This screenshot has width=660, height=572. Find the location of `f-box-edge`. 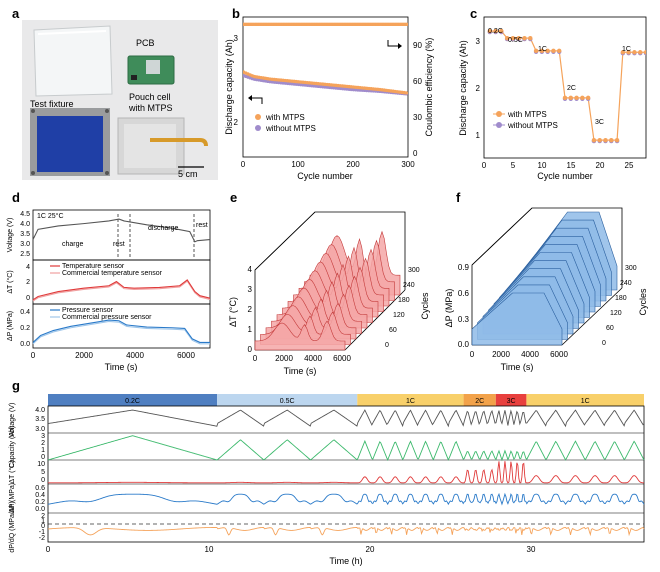

f-box-edge is located at coordinates (592, 316).